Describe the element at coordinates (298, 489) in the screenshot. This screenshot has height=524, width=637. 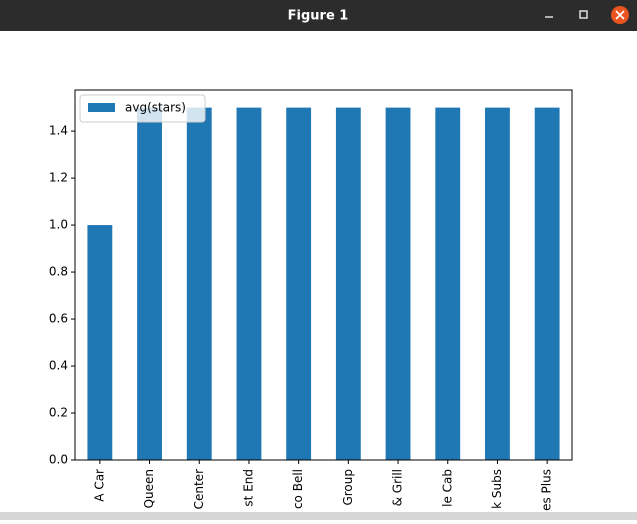
I see `x-tick-label: co Bell` at that location.